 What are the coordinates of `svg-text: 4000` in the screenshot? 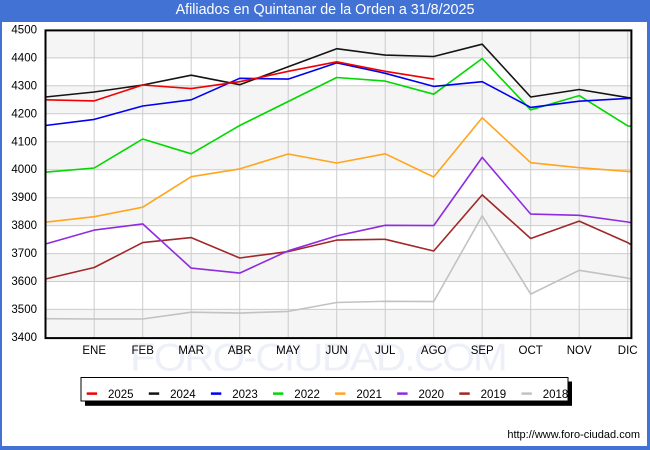 It's located at (24, 170).